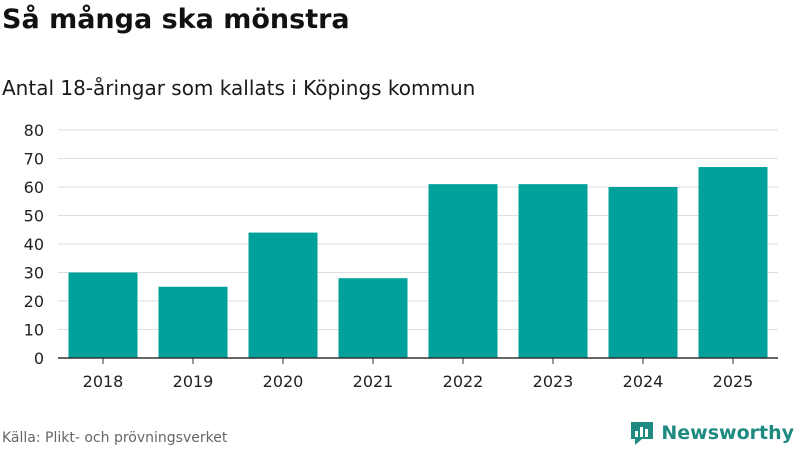 The height and width of the screenshot is (450, 800). What do you see at coordinates (193, 322) in the screenshot?
I see `bar-2019` at bounding box center [193, 322].